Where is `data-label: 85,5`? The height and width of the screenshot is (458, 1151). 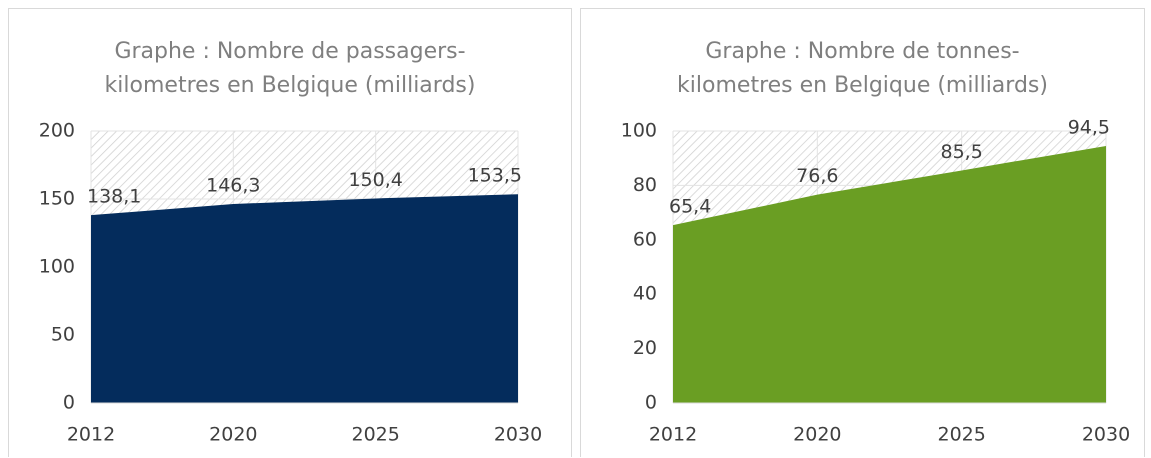 data-label: 85,5 is located at coordinates (962, 152).